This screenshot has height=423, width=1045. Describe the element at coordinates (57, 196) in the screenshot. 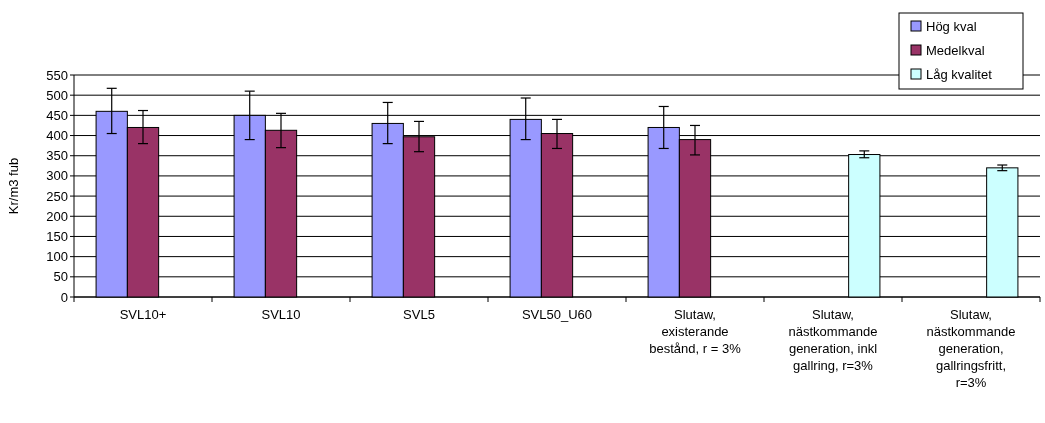

I see `y-tick-label: 250` at that location.